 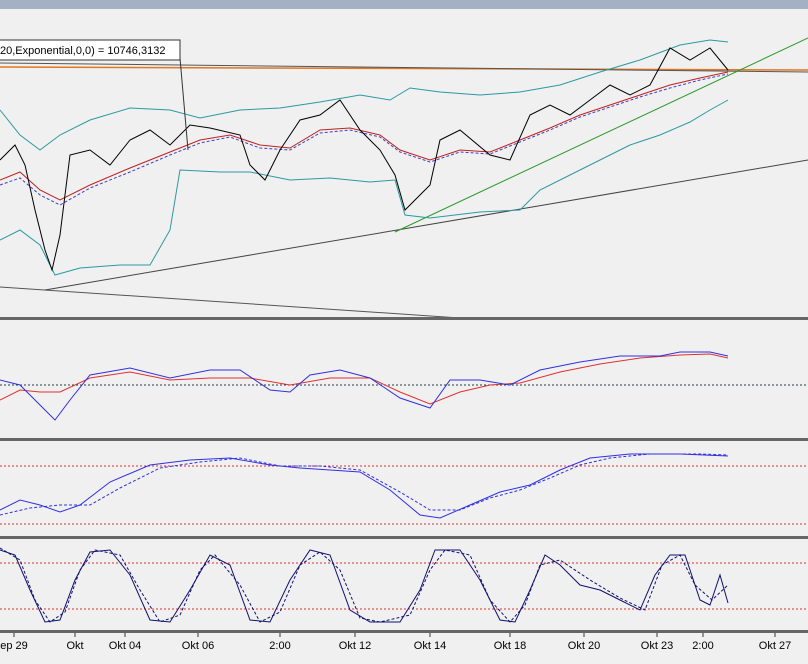 I want to click on macd-panel, so click(x=404, y=386).